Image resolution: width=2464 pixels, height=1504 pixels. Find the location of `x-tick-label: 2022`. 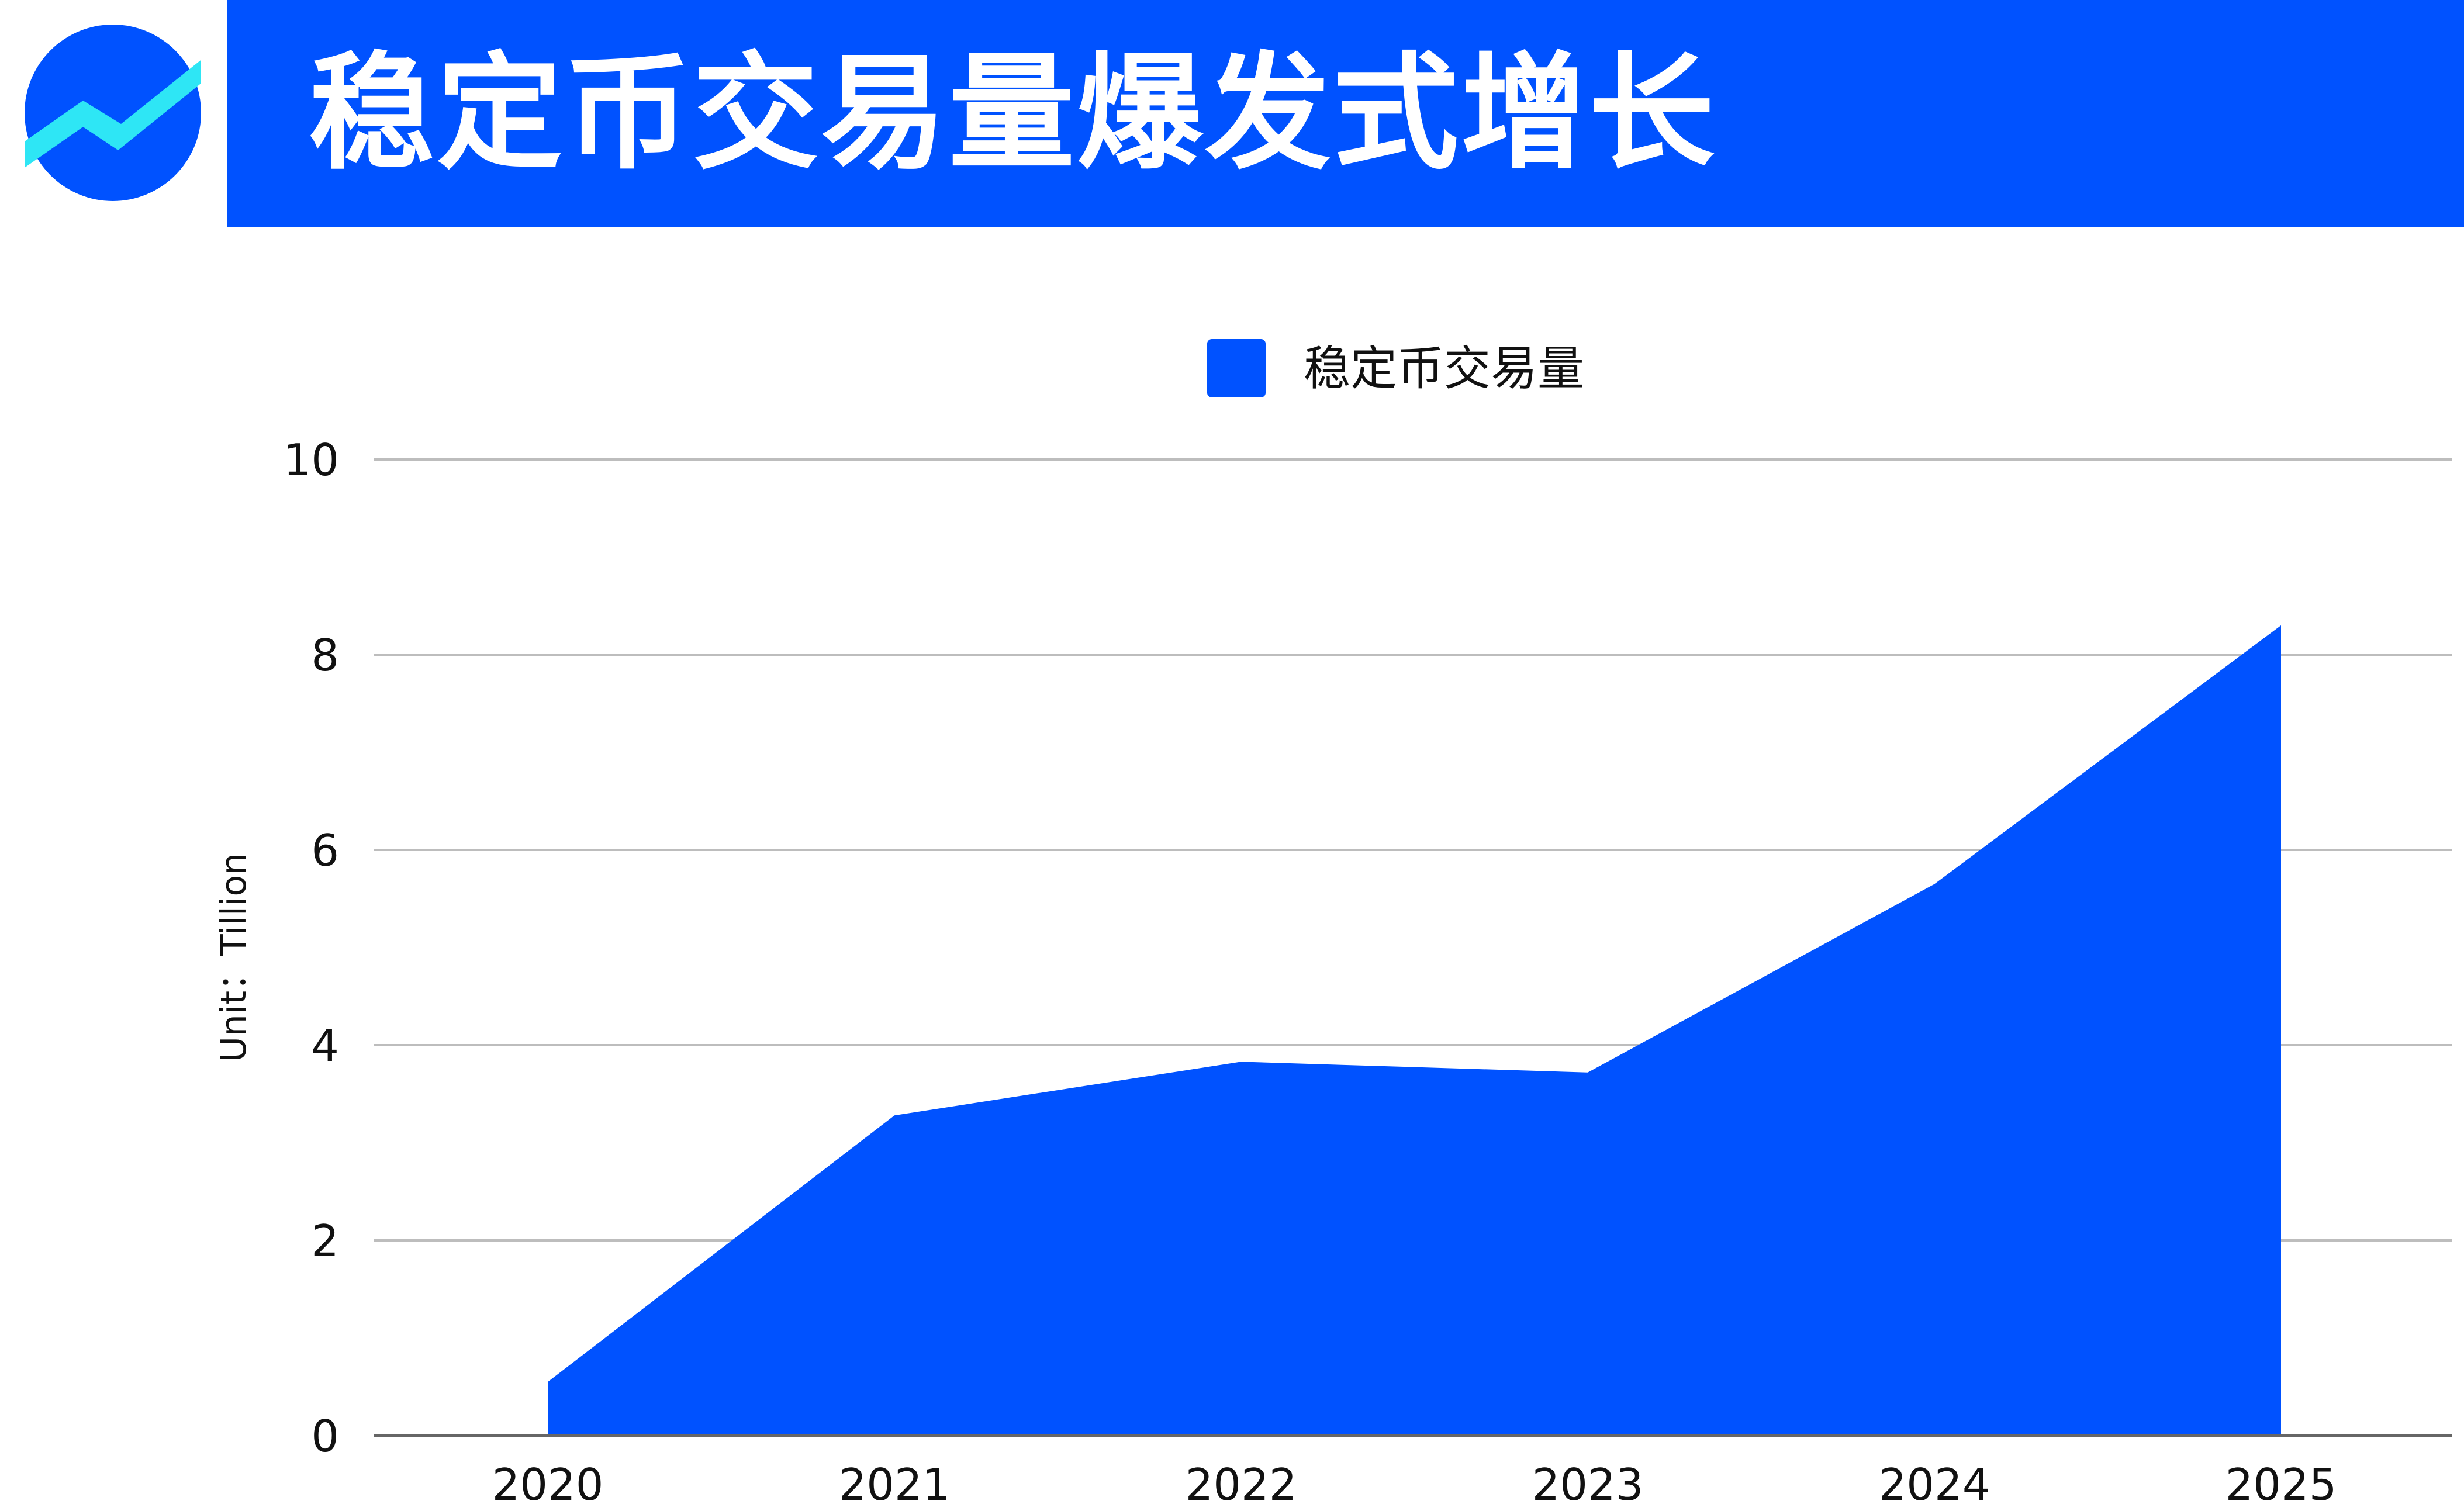

x-tick-label: 2022 is located at coordinates (1241, 1481).